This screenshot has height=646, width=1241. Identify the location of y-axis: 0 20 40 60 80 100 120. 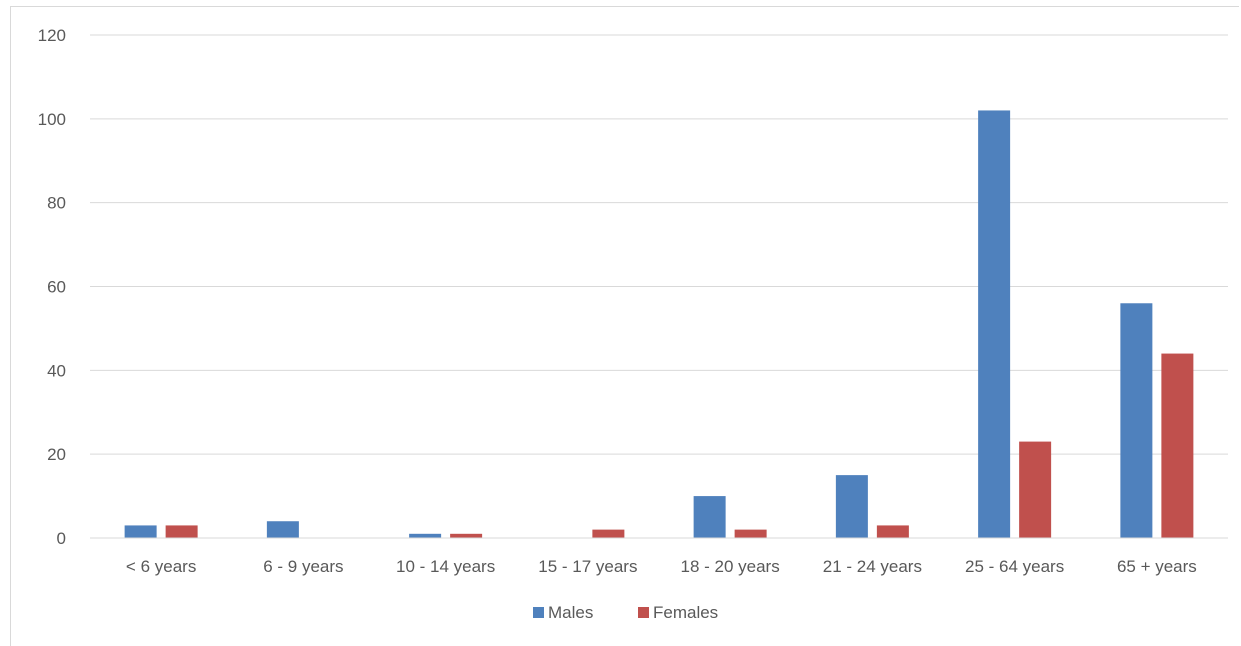
(52, 287).